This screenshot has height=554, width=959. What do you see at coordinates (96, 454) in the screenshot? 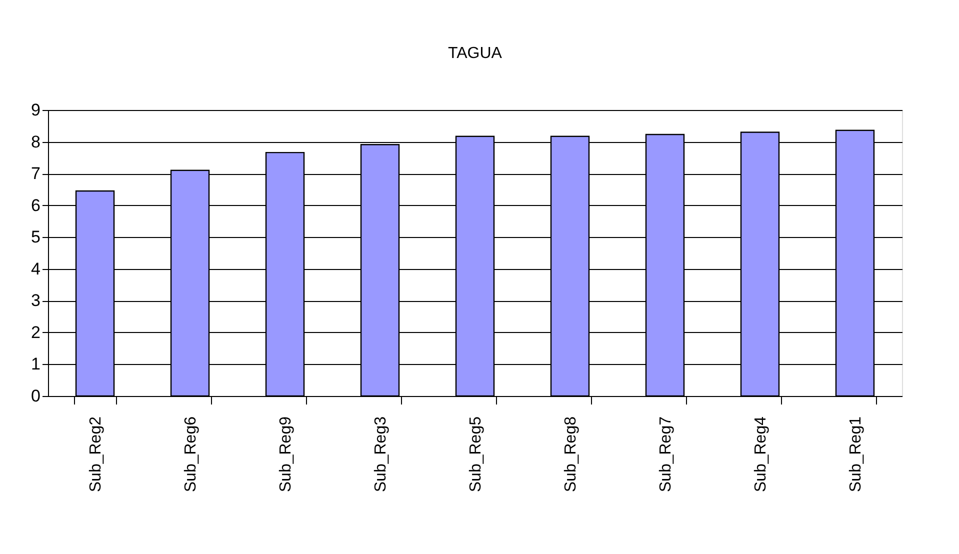
I see `x-tick-label: Sub_Reg2` at bounding box center [96, 454].